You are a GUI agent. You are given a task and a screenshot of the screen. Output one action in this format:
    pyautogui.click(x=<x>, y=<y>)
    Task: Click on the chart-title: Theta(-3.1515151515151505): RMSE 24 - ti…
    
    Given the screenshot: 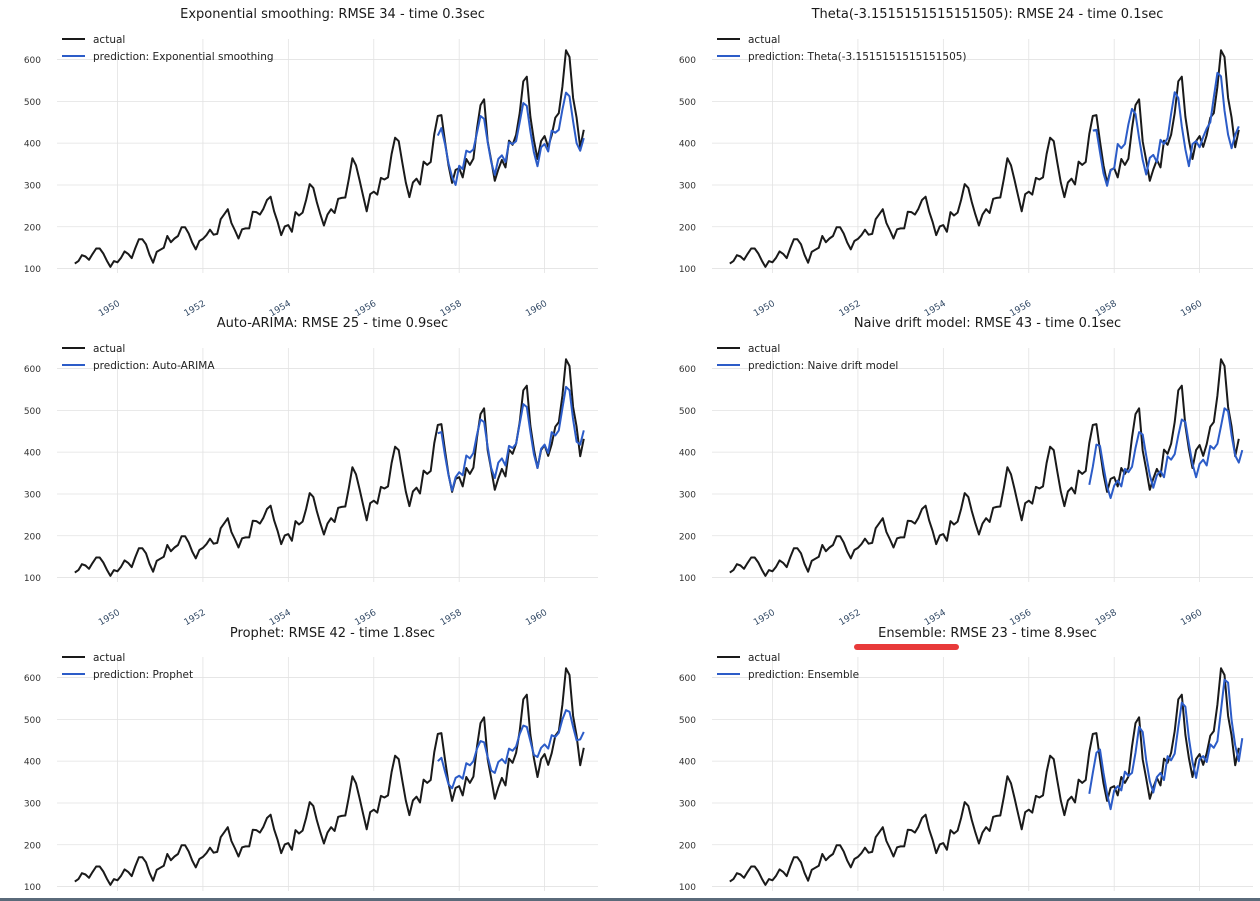 What is the action you would take?
    pyautogui.click(x=987, y=14)
    